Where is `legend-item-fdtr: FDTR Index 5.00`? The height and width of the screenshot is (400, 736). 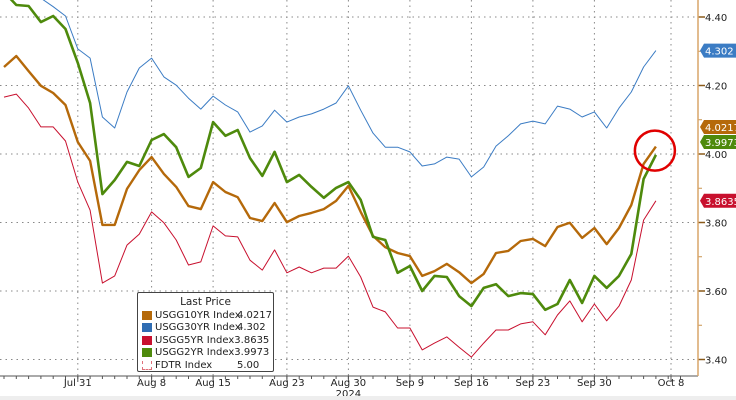
legend-item-fdtr: FDTR Index 5.00 is located at coordinates (205, 365).